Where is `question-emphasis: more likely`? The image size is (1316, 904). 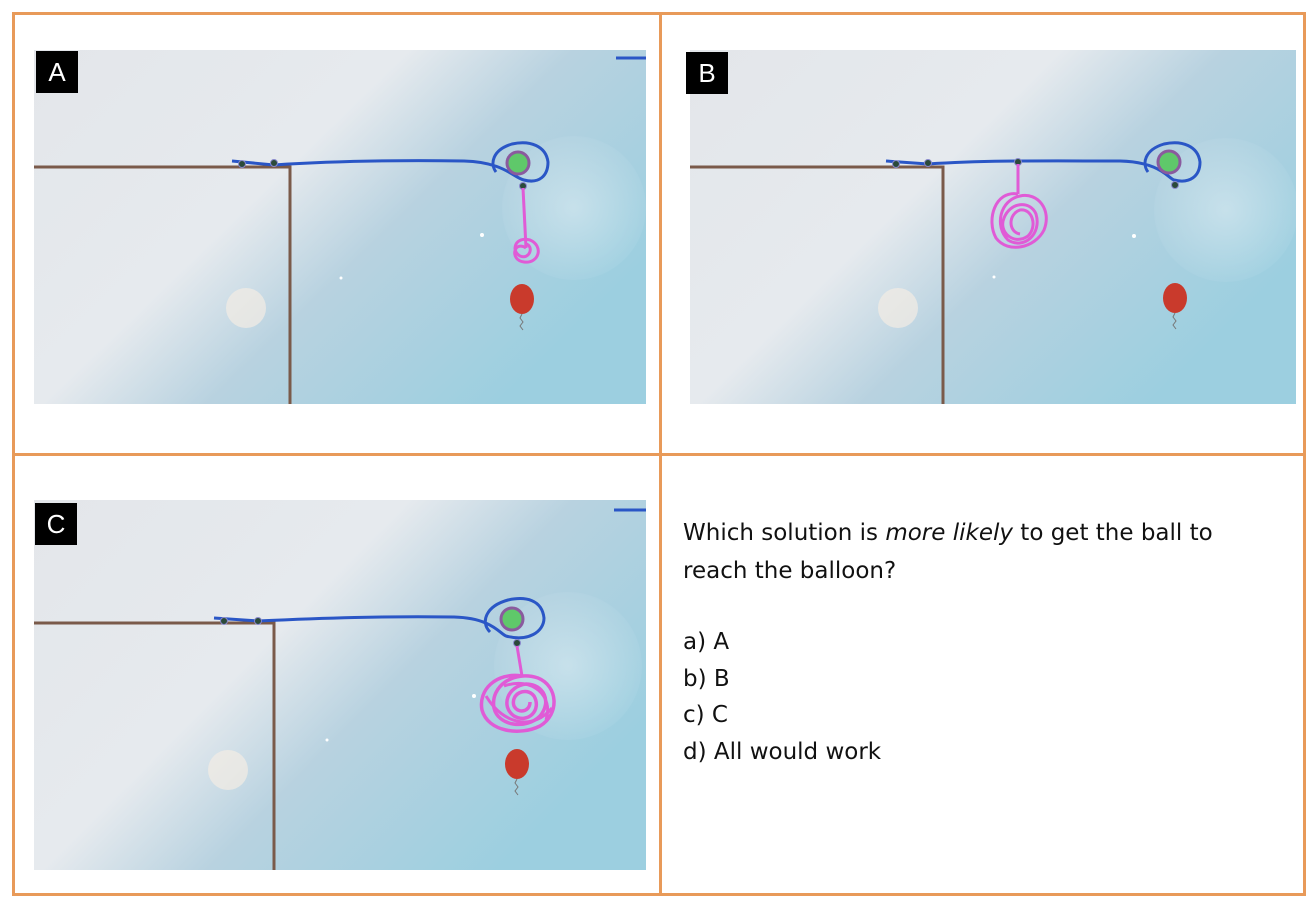
question-emphasis: more likely is located at coordinates (949, 533).